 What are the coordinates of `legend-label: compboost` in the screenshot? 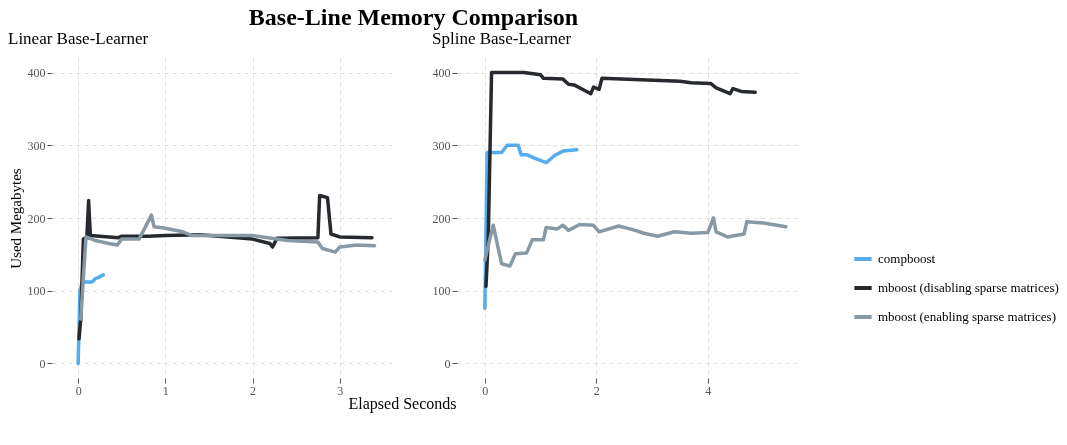 It's located at (907, 258).